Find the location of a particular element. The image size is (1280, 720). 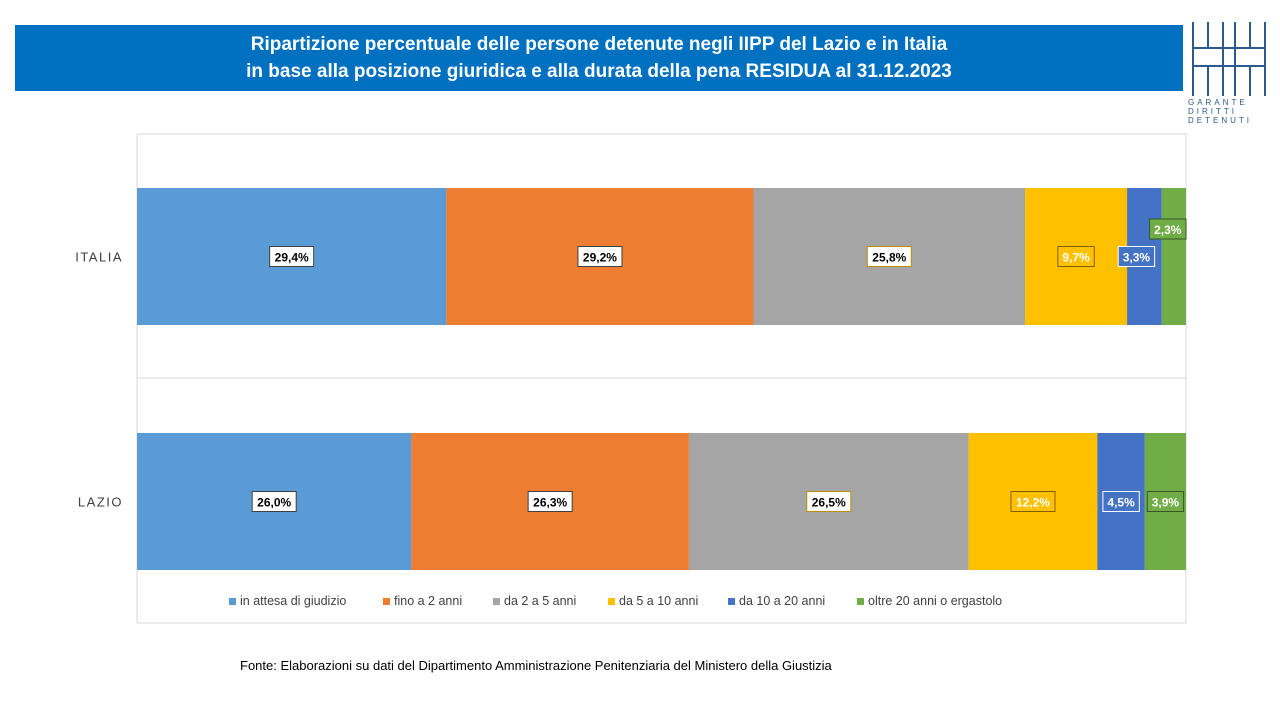

data-label-lazio-4: 4,5% is located at coordinates (1121, 503).